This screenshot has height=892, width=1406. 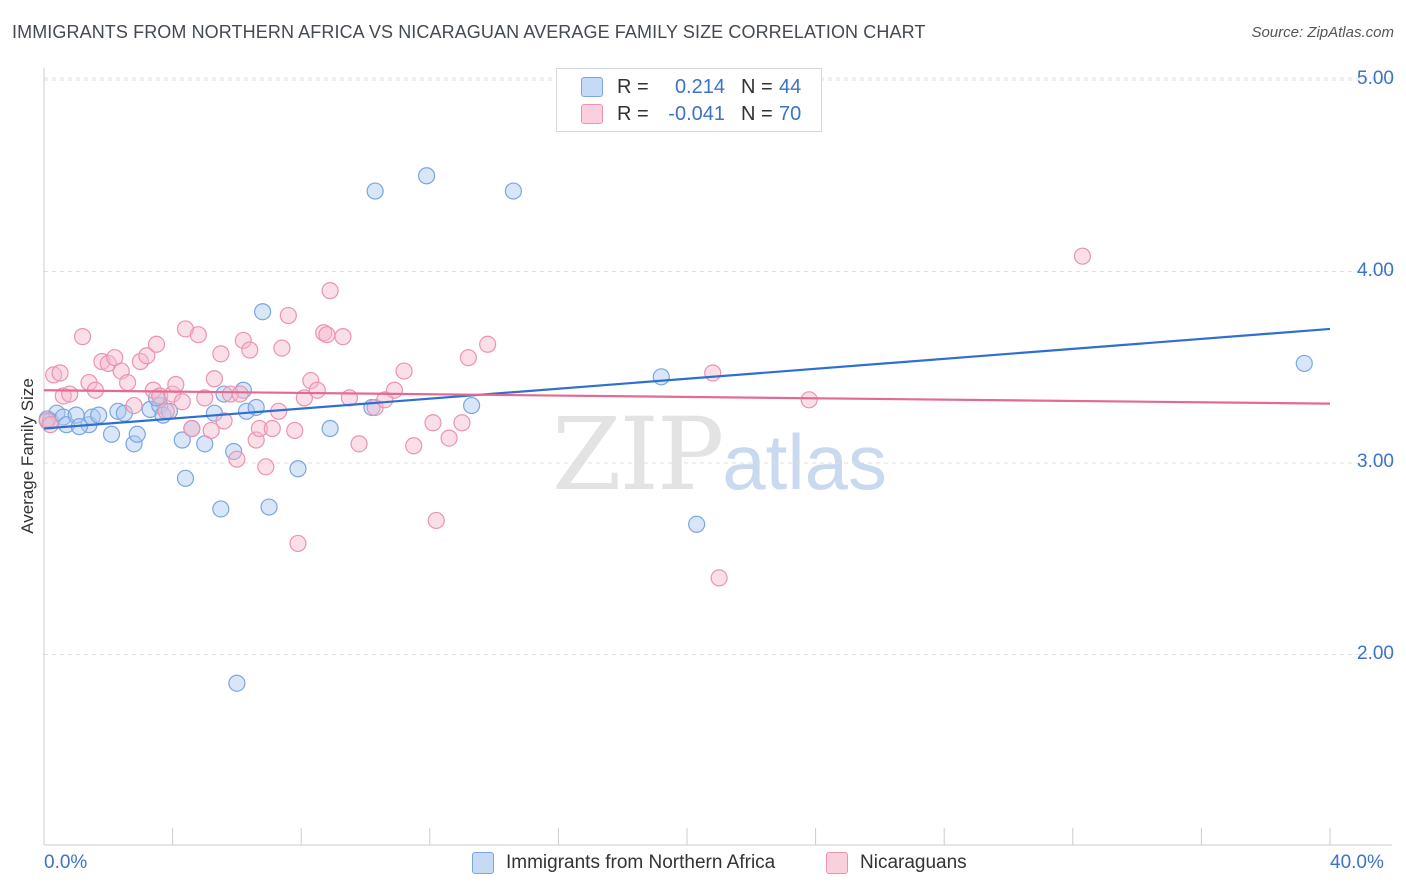 I want to click on legend-swatch-blue, so click(x=592, y=87).